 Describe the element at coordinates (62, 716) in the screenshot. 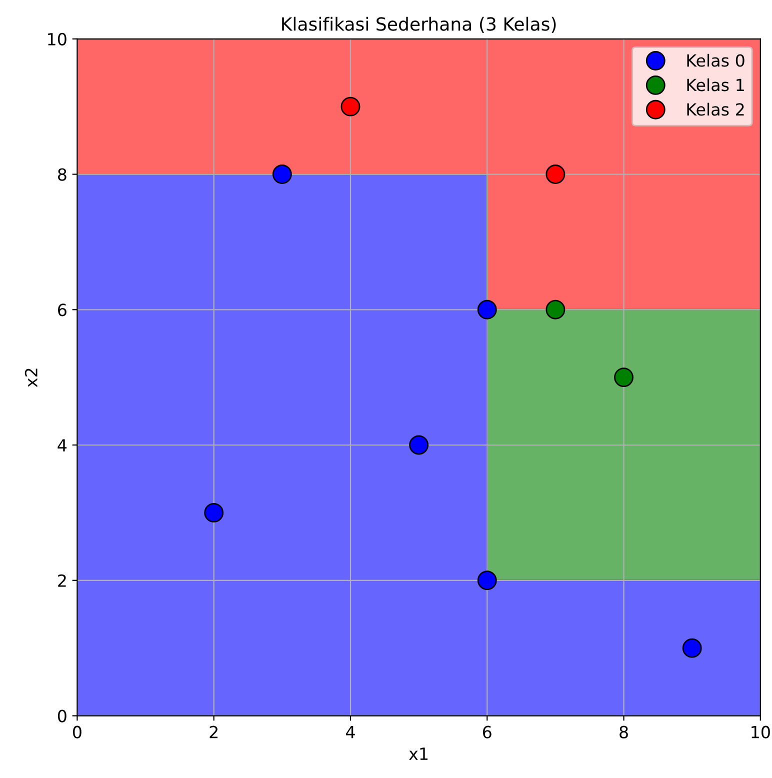

I see `y-tick-label: 0` at that location.